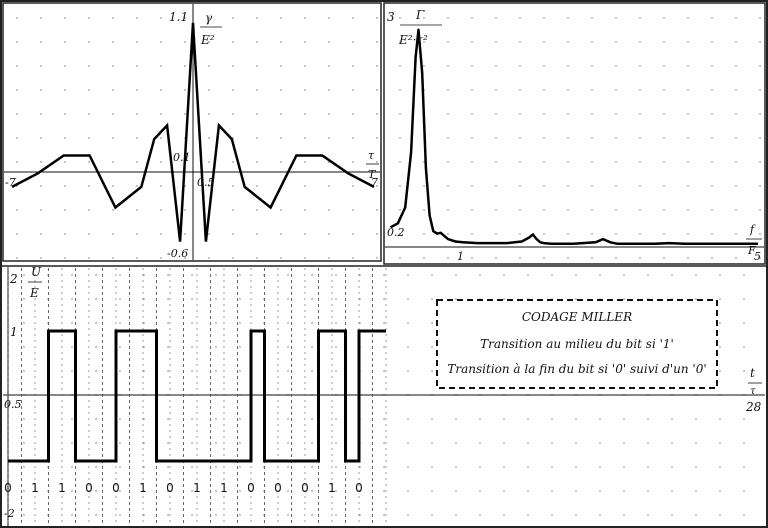  What do you see at coordinates (332, 488) in the screenshot?
I see `bit-label: 1` at bounding box center [332, 488].